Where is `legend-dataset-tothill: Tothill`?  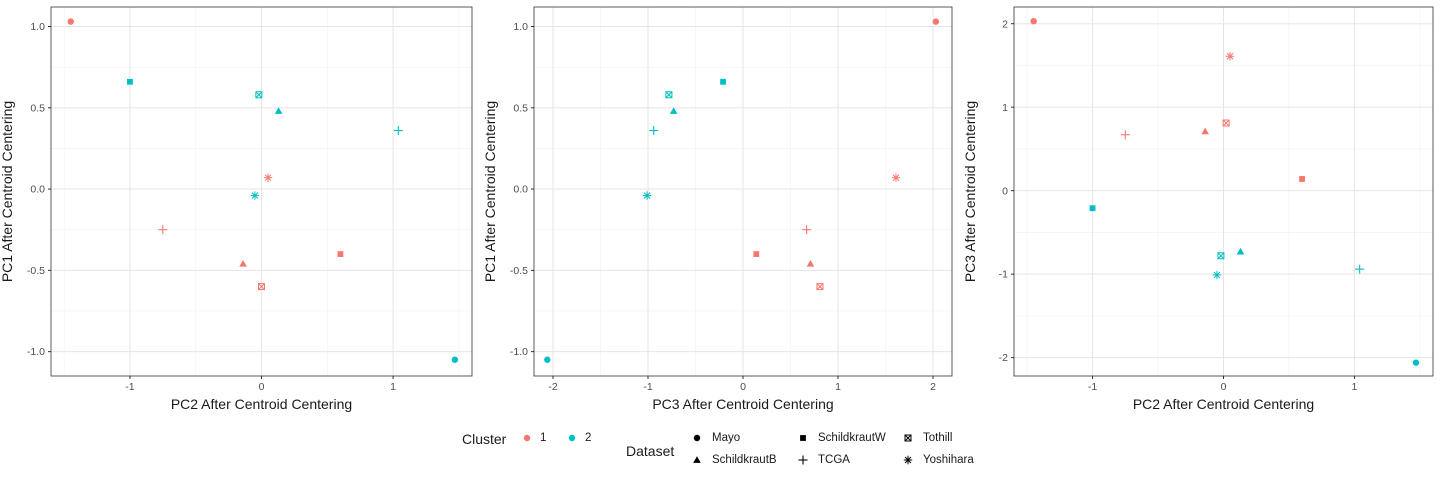
legend-dataset-tothill: Tothill is located at coordinates (926, 438).